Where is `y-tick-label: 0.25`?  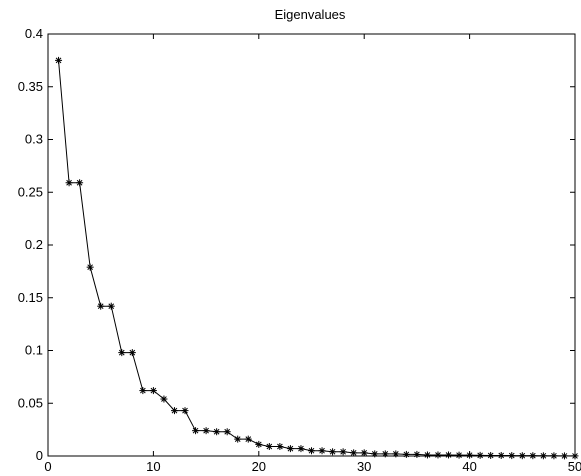
y-tick-label: 0.25 is located at coordinates (30, 191).